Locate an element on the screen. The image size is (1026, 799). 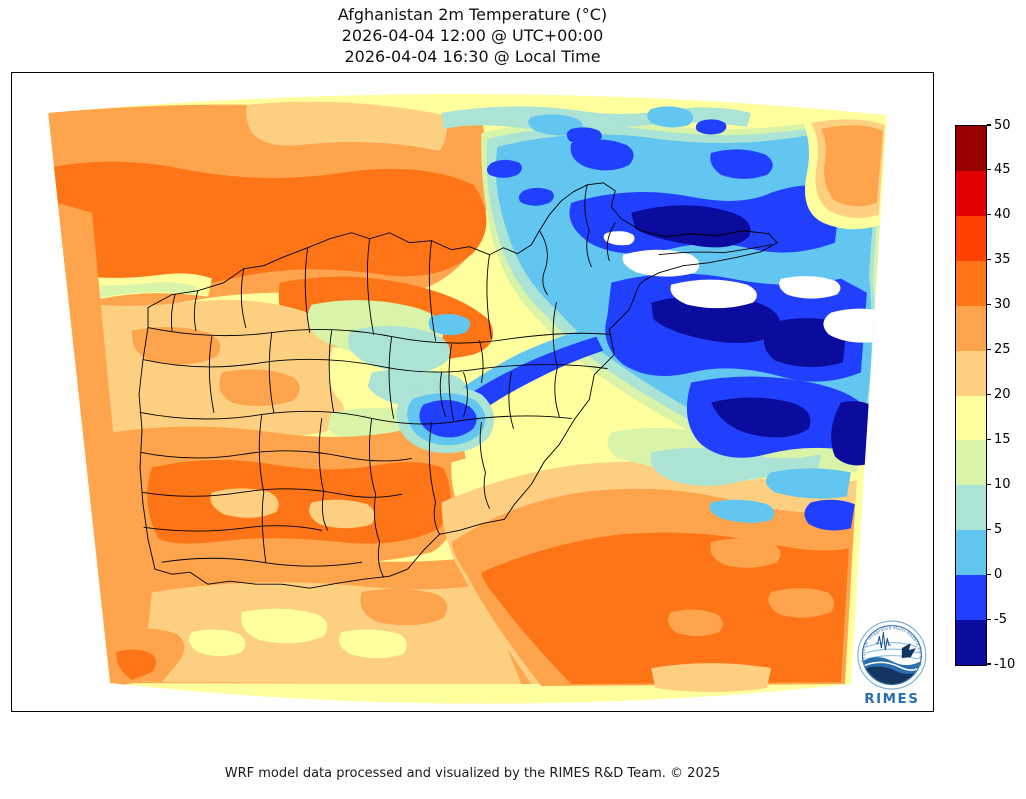
title-line-1: Afghanistan 2m Temperature (°C) is located at coordinates (472, 14).